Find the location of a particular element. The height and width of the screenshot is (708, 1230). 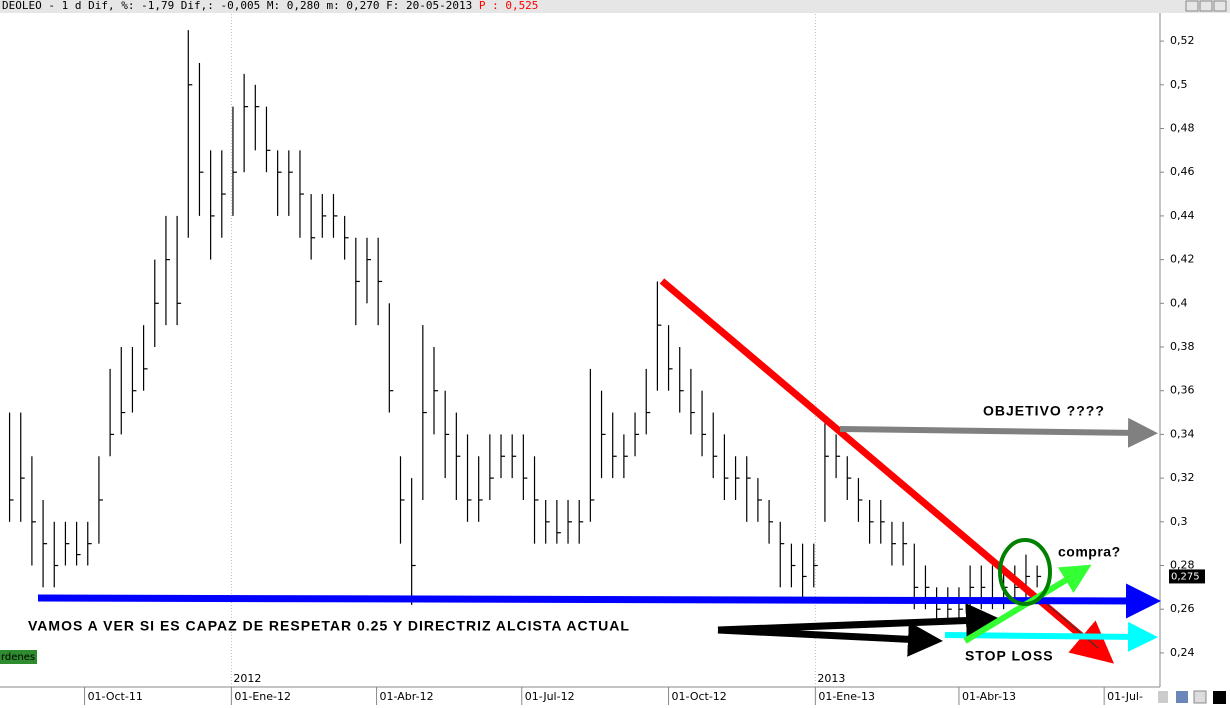

toolbar-icons is located at coordinates (1192, 697).